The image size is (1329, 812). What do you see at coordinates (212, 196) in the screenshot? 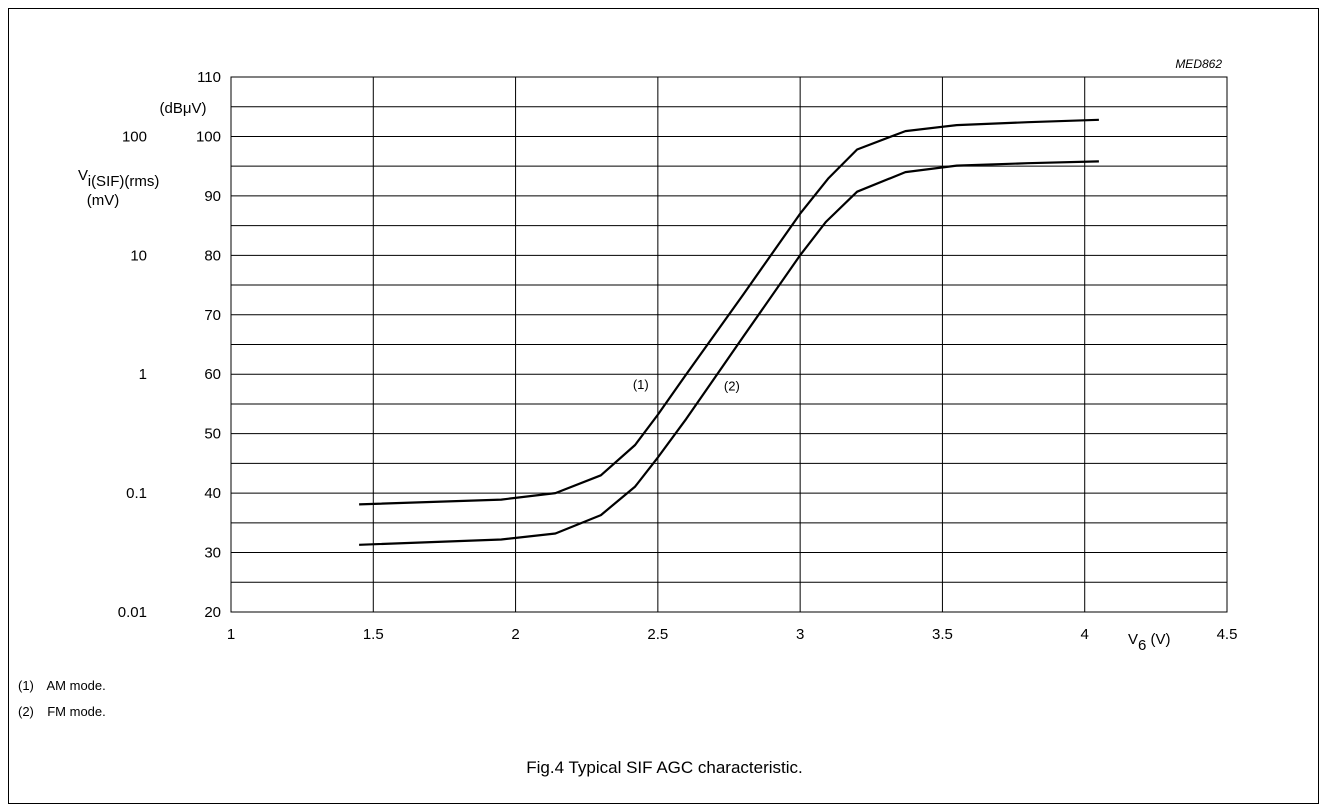
I see `y-tick-label: 90` at bounding box center [212, 196].